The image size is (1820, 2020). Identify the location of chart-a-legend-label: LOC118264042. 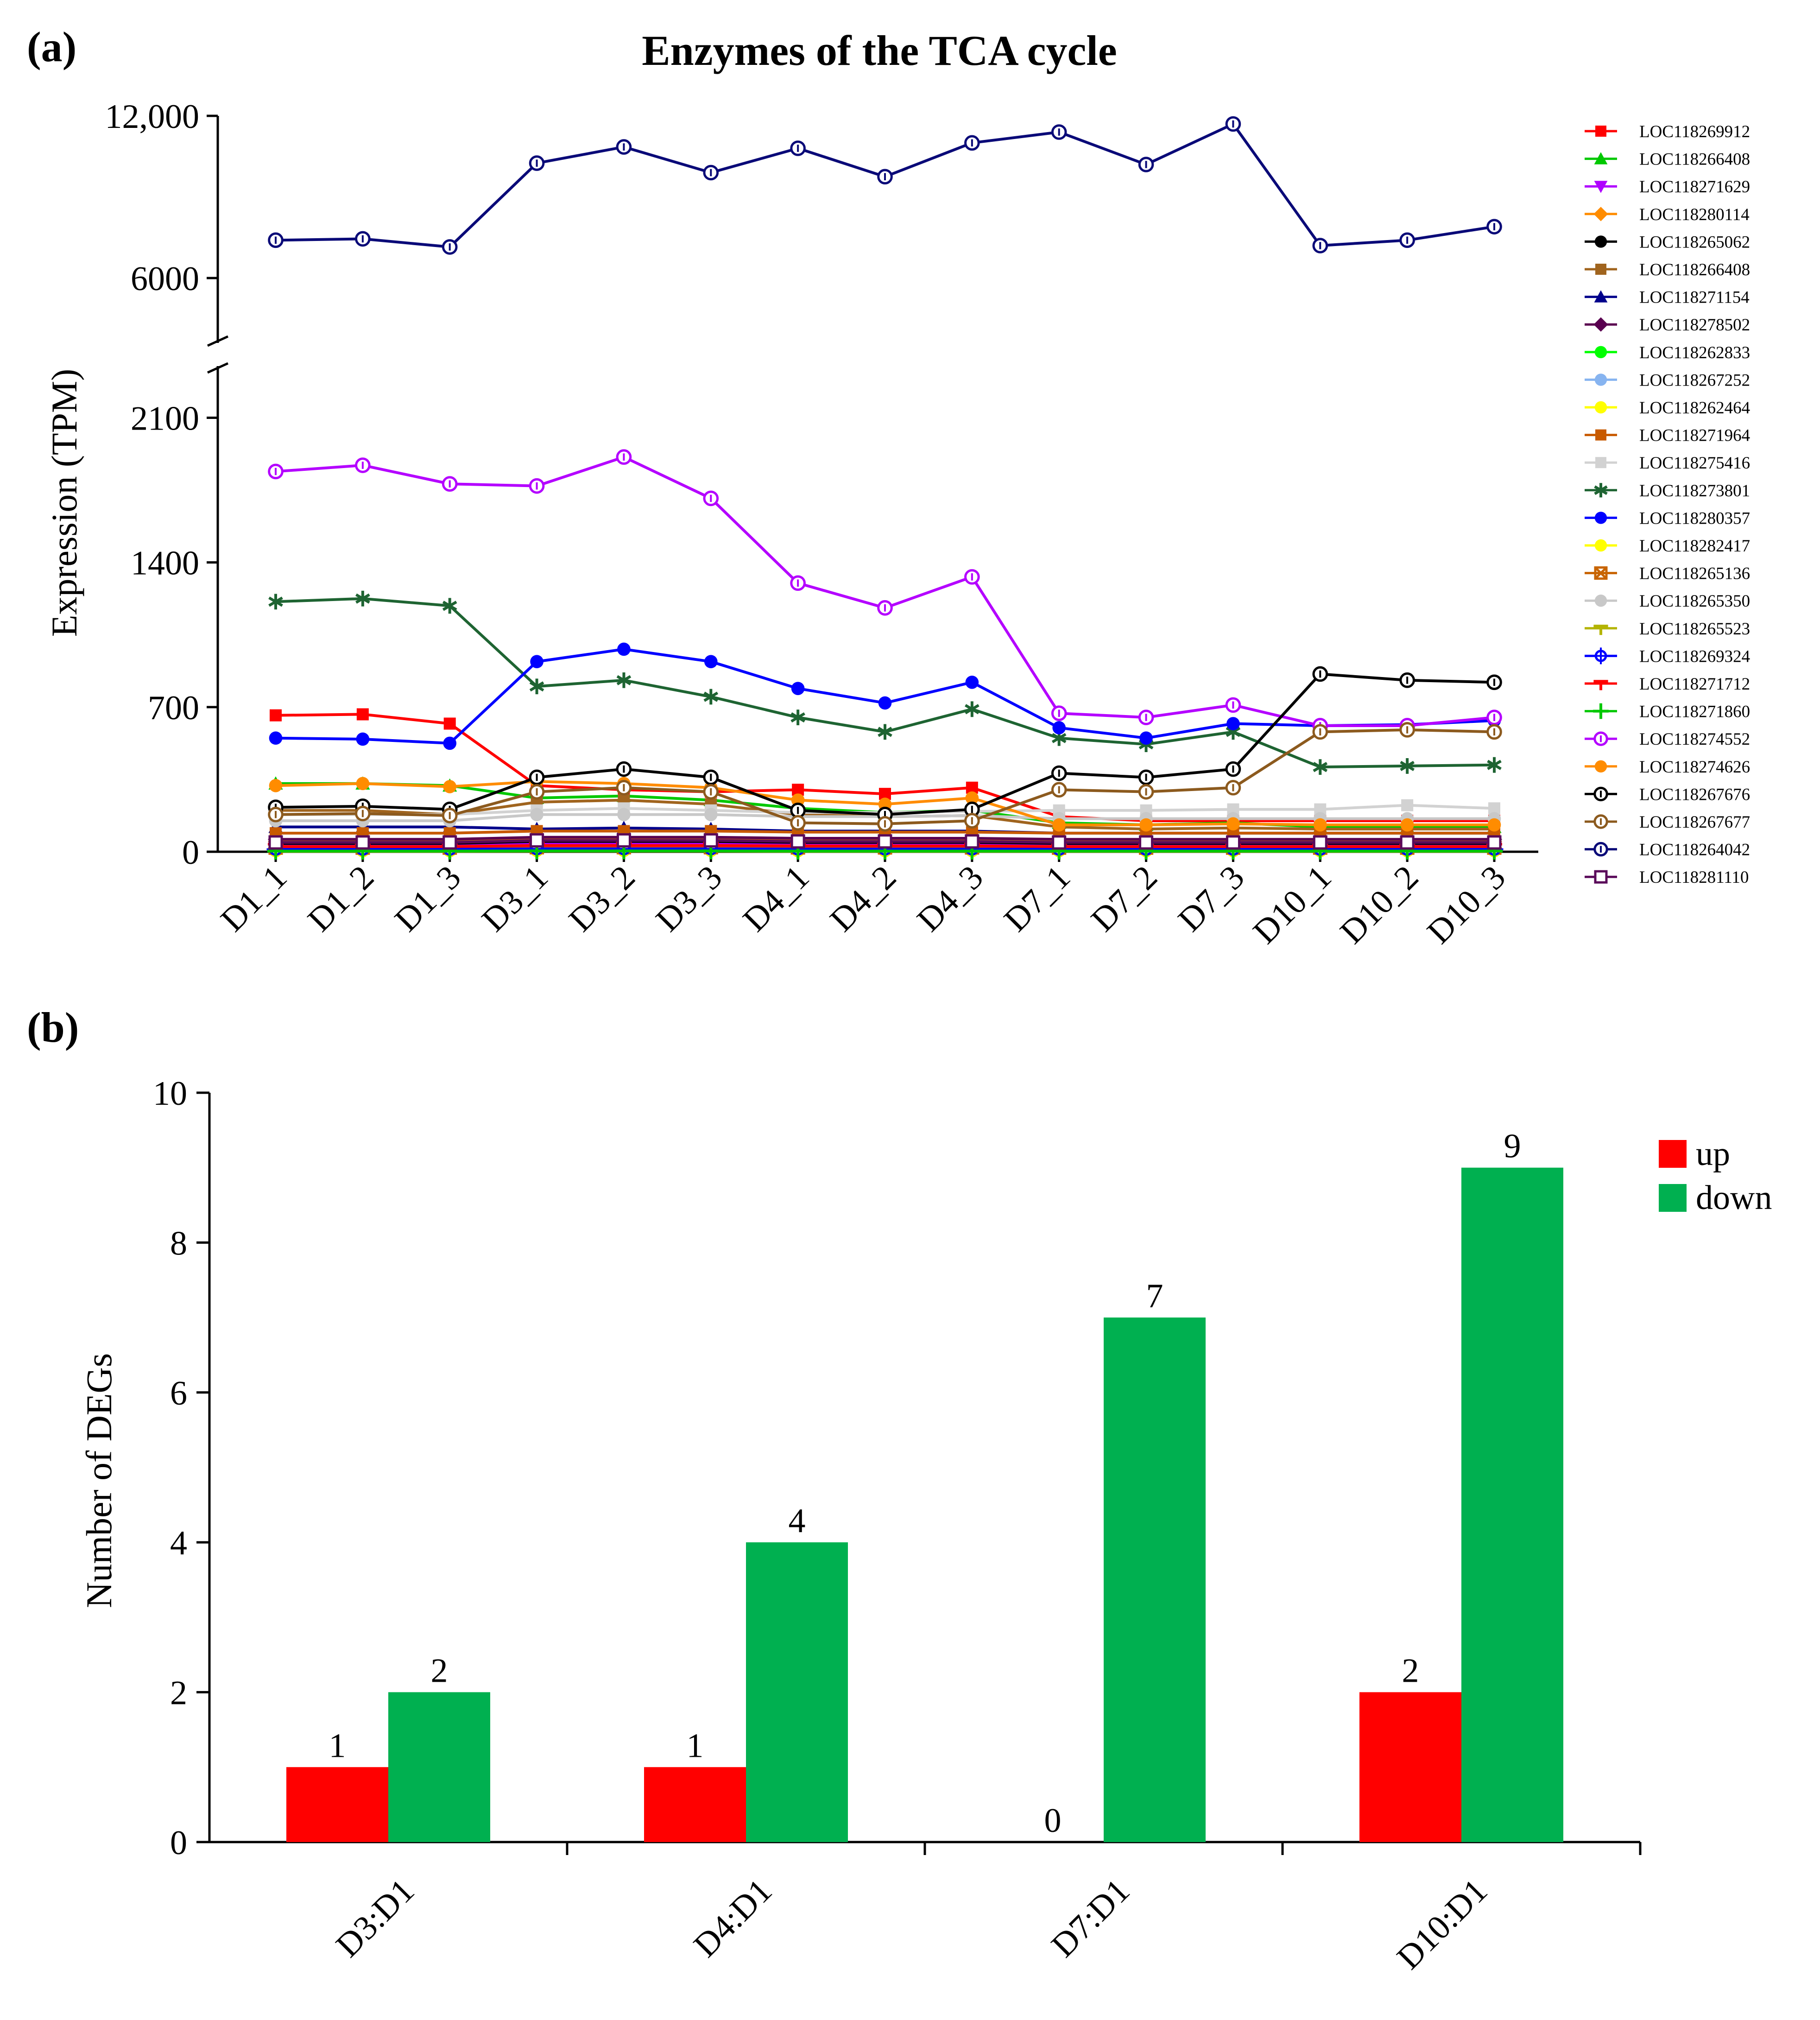
(1694, 850).